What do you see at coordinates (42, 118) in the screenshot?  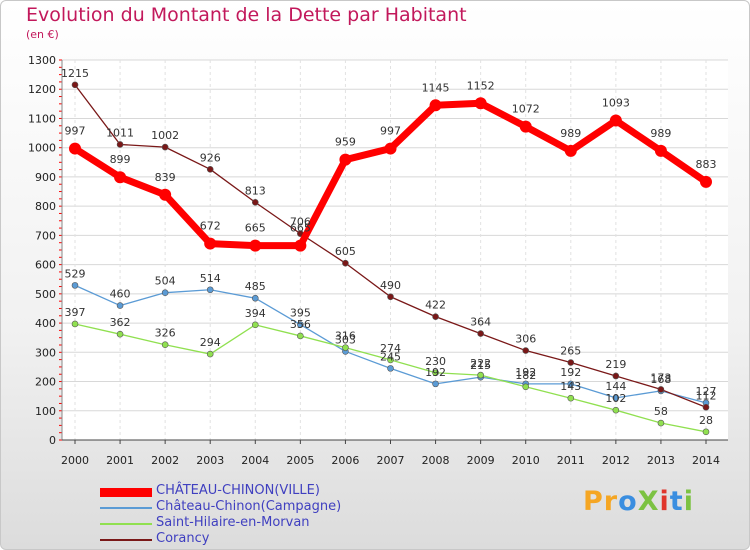 I see `y-tick-label: 1100` at bounding box center [42, 118].